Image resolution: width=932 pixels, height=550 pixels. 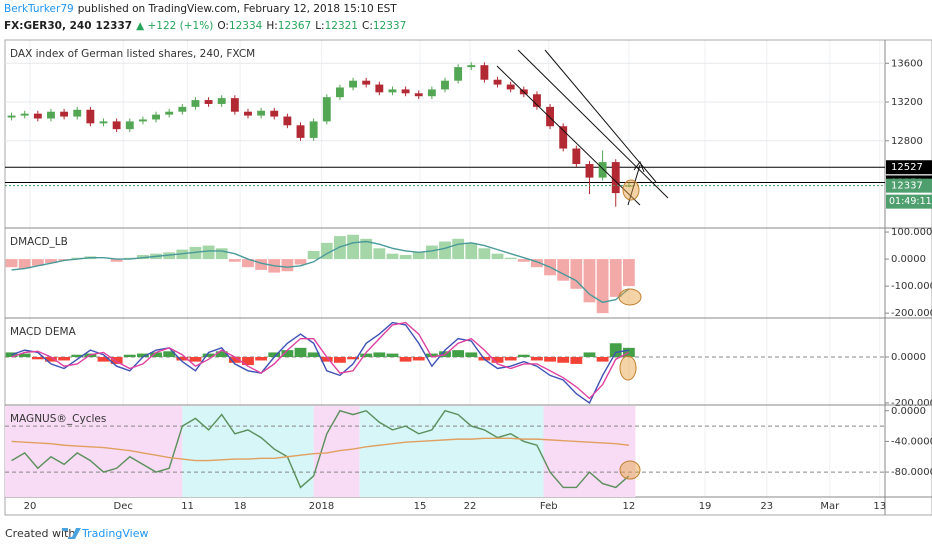 I want to click on y-tick-label: -80.0000, so click(x=911, y=472).